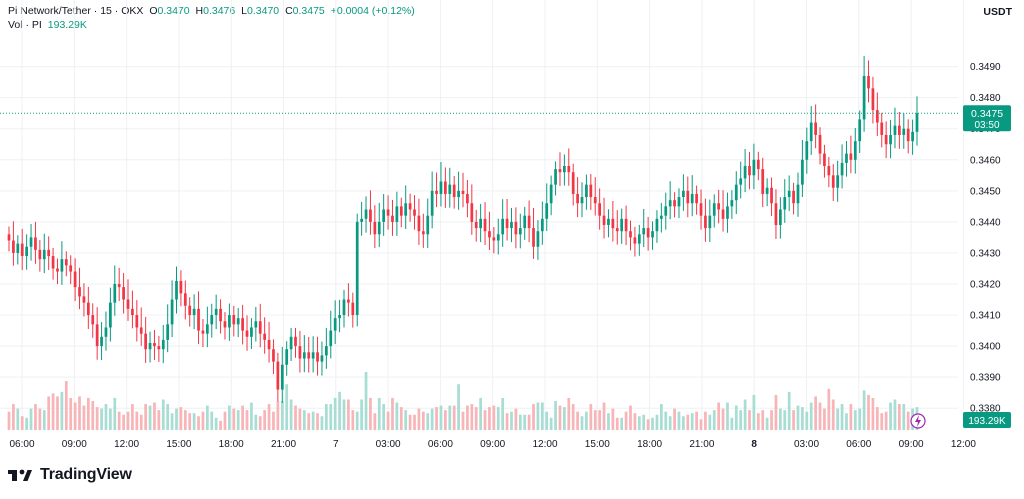 This screenshot has width=1024, height=499. Describe the element at coordinates (199, 11) in the screenshot. I see `high-label: H` at that location.